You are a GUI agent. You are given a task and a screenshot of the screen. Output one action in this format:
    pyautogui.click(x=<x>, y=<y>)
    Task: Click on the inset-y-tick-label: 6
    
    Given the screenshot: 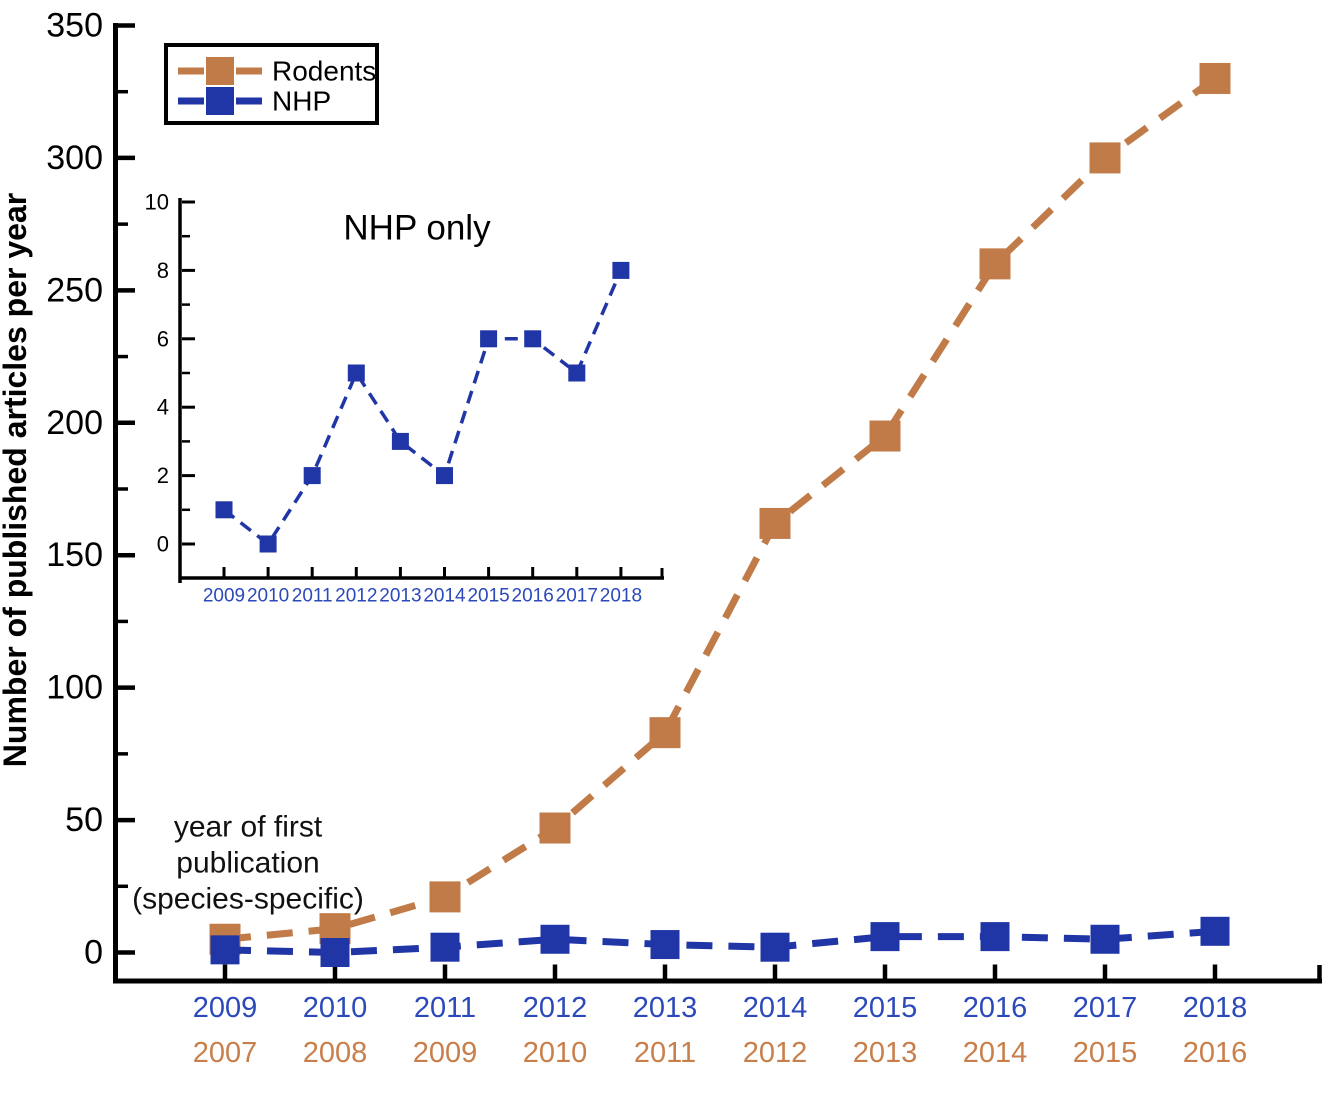 What is the action you would take?
    pyautogui.click(x=163, y=338)
    